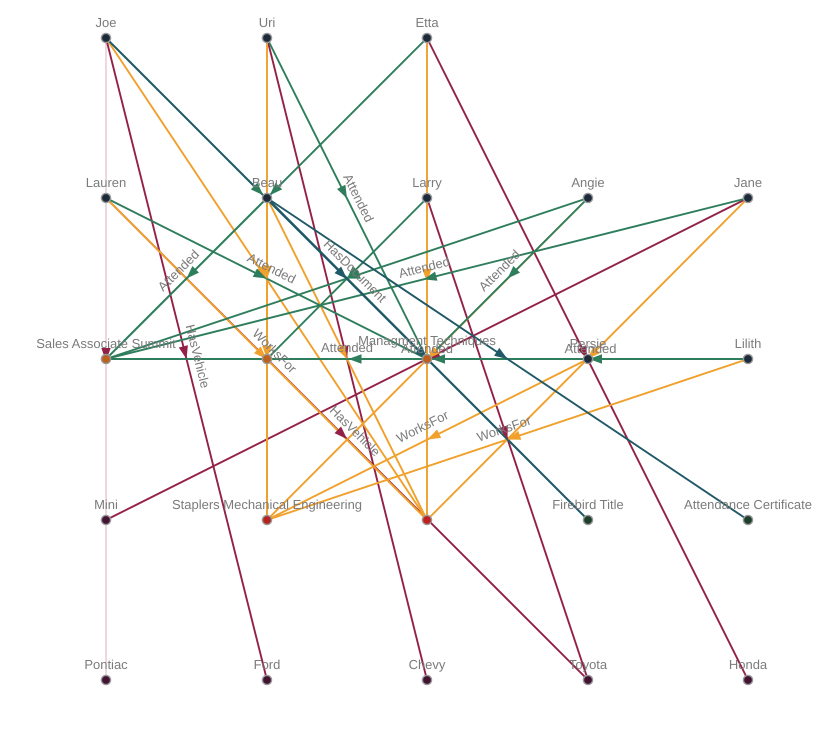 Image resolution: width=839 pixels, height=733 pixels. What do you see at coordinates (267, 504) in the screenshot?
I see `svg-text:Staplers Mechanical Engineerin: Staplers Mechanical Engineering` at bounding box center [267, 504].